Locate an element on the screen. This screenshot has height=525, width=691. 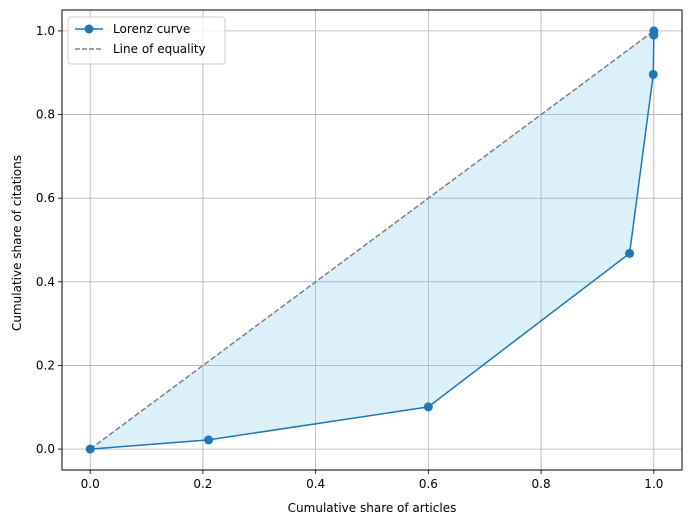
x-tick-label: 0.2 is located at coordinates (202, 484).